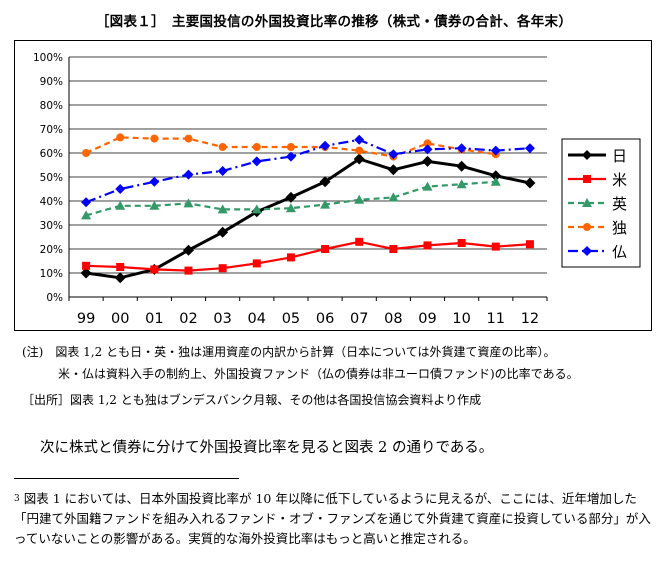 The height and width of the screenshot is (579, 668). Describe the element at coordinates (359, 319) in the screenshot. I see `x-tick-label: 07` at that location.